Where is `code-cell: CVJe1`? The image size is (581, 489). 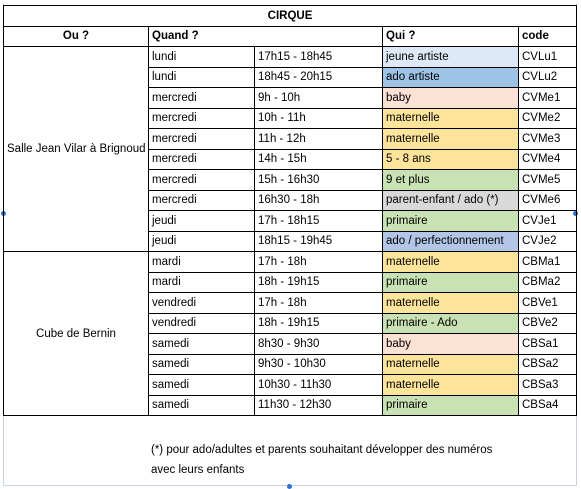 code-cell: CVJe1 is located at coordinates (548, 221).